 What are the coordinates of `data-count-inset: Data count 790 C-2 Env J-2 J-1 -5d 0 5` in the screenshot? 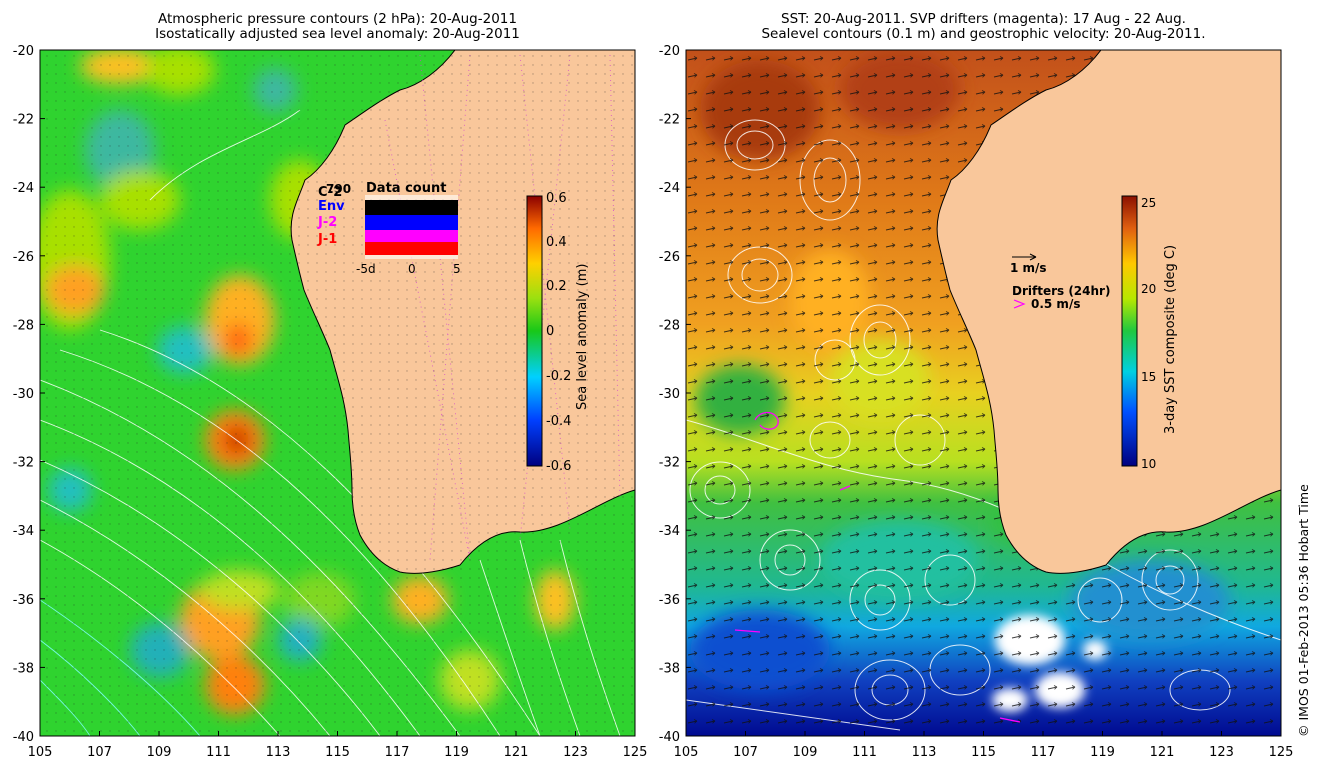 It's located at (389, 228).